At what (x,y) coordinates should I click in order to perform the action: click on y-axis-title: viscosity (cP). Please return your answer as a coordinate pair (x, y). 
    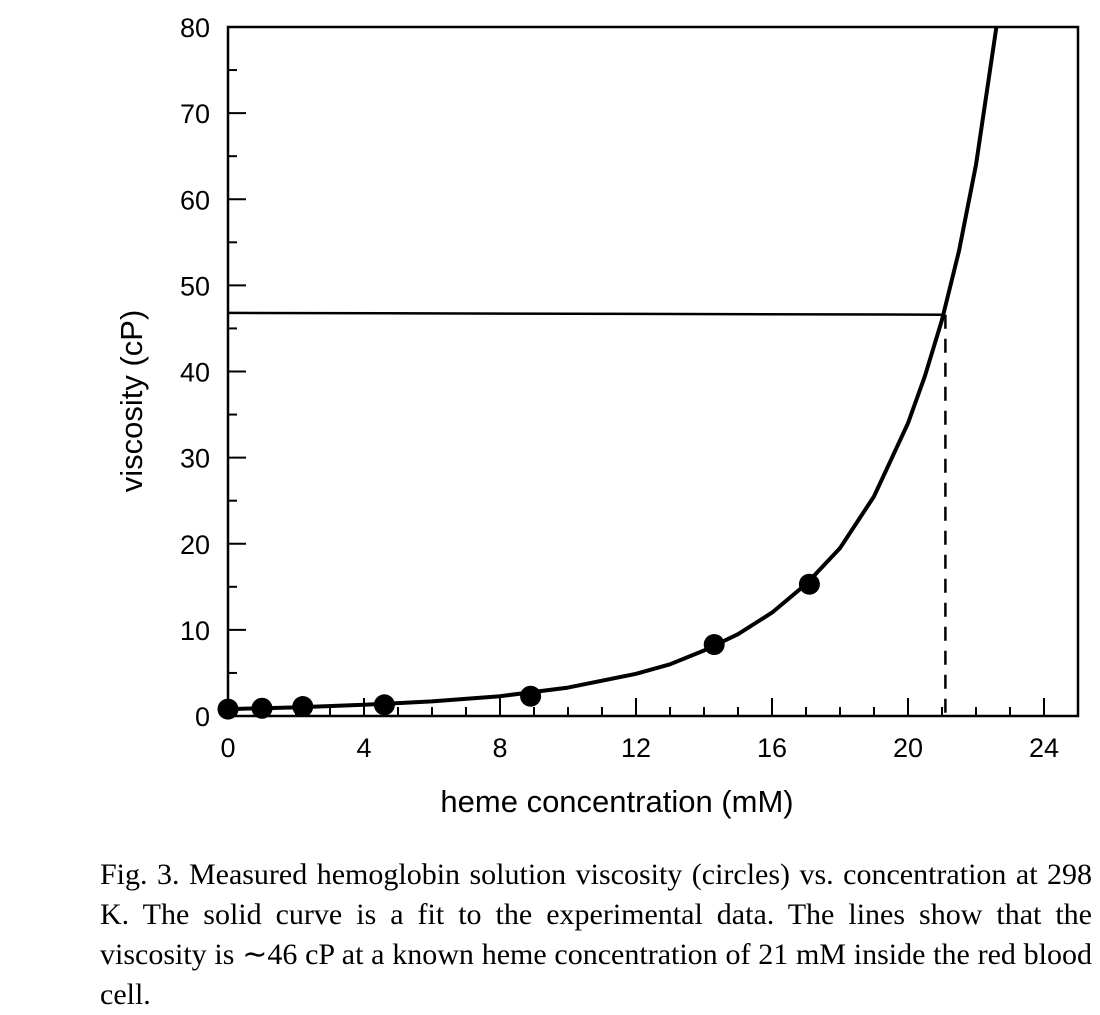
    Looking at the image, I should click on (131, 401).